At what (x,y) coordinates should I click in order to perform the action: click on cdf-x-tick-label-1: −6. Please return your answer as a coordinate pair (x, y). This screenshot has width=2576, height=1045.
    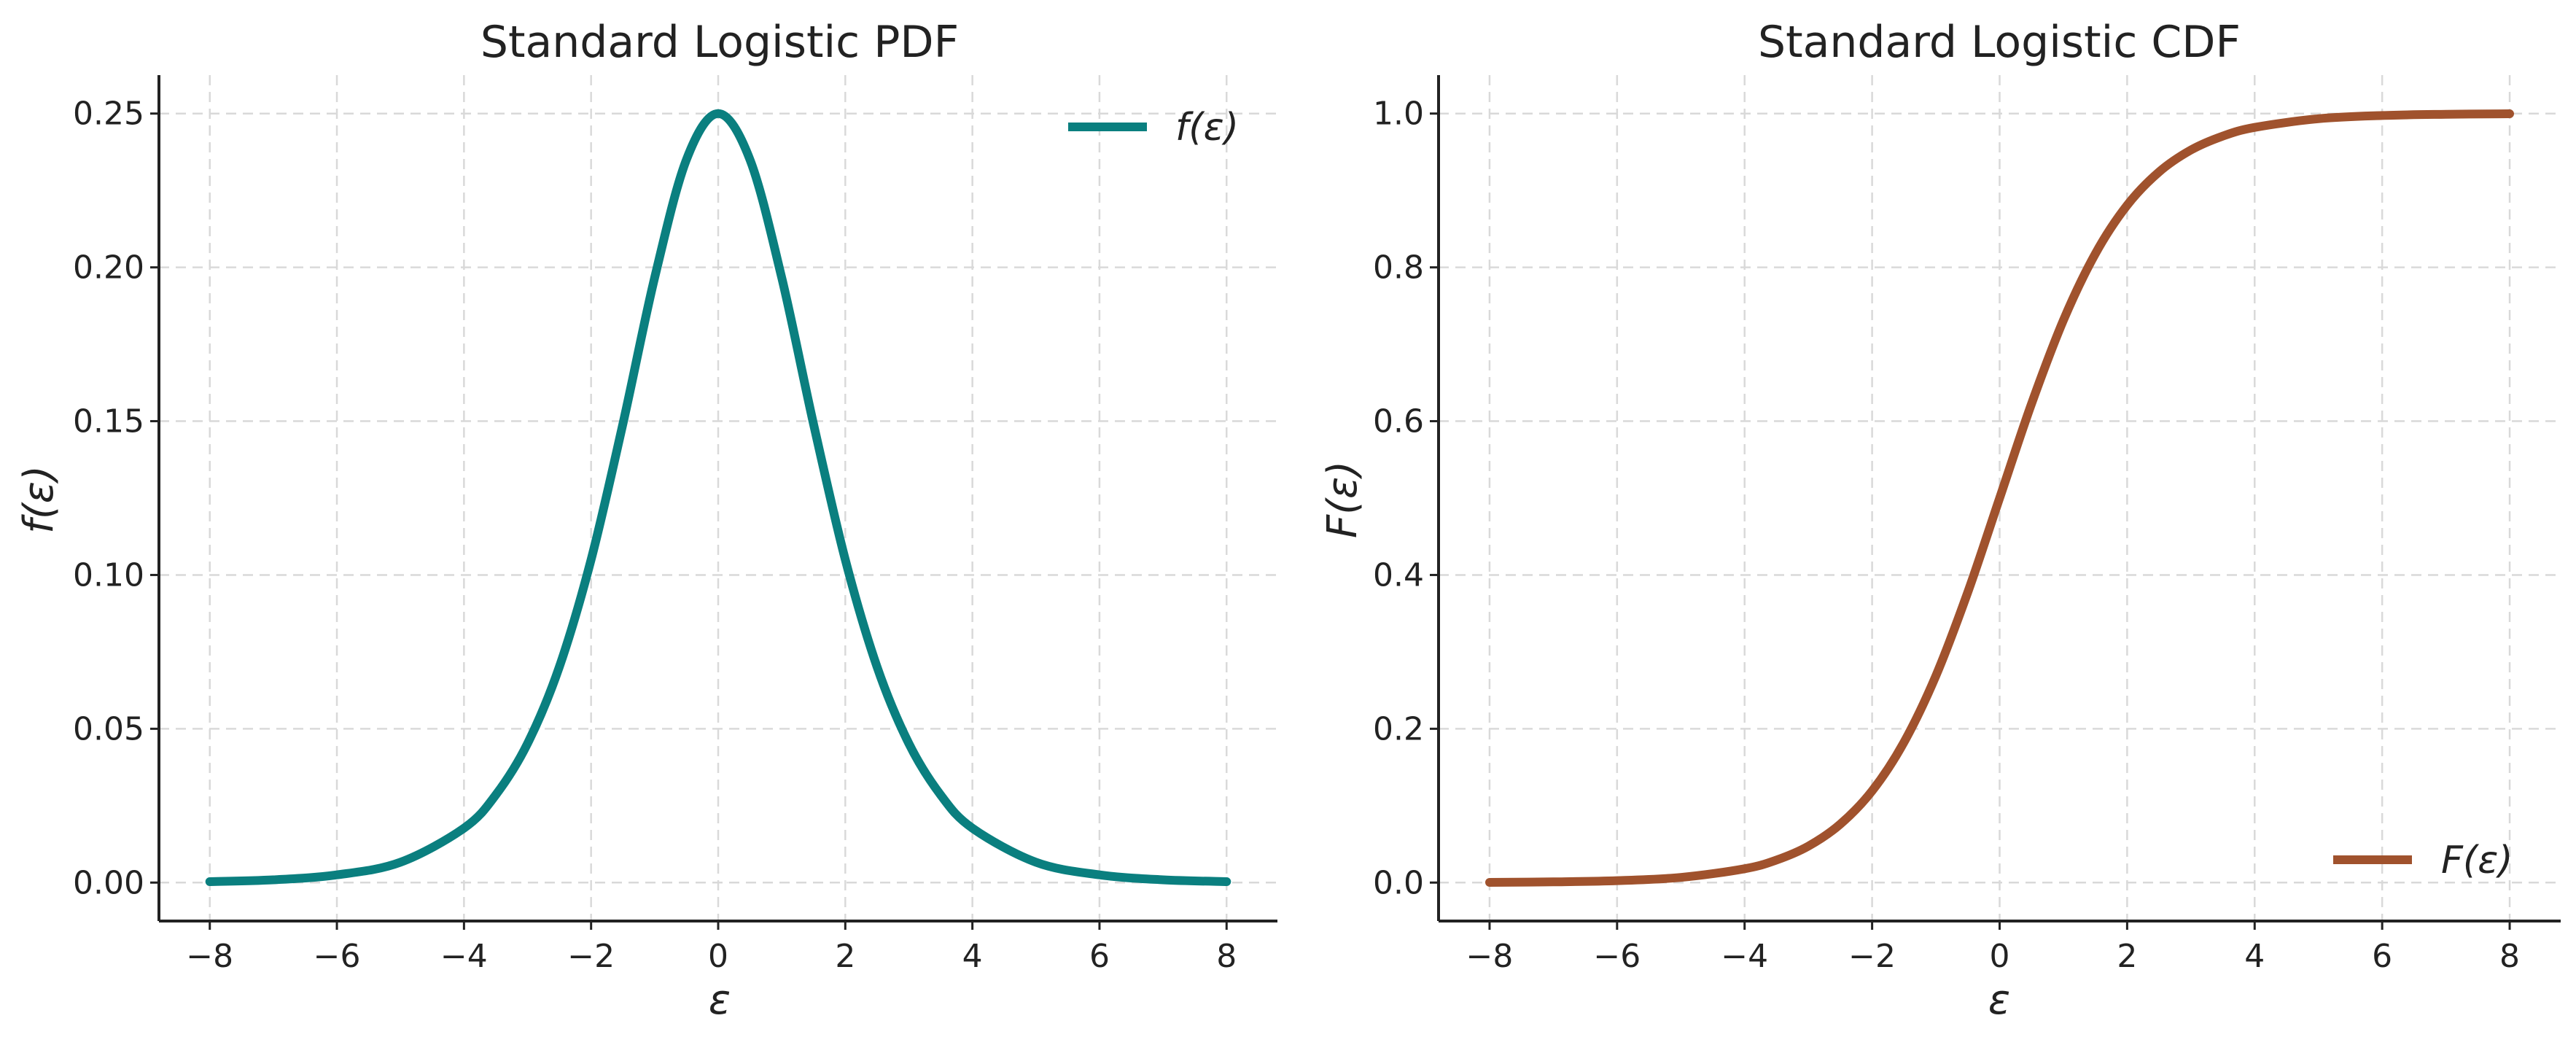
    Looking at the image, I should click on (1617, 956).